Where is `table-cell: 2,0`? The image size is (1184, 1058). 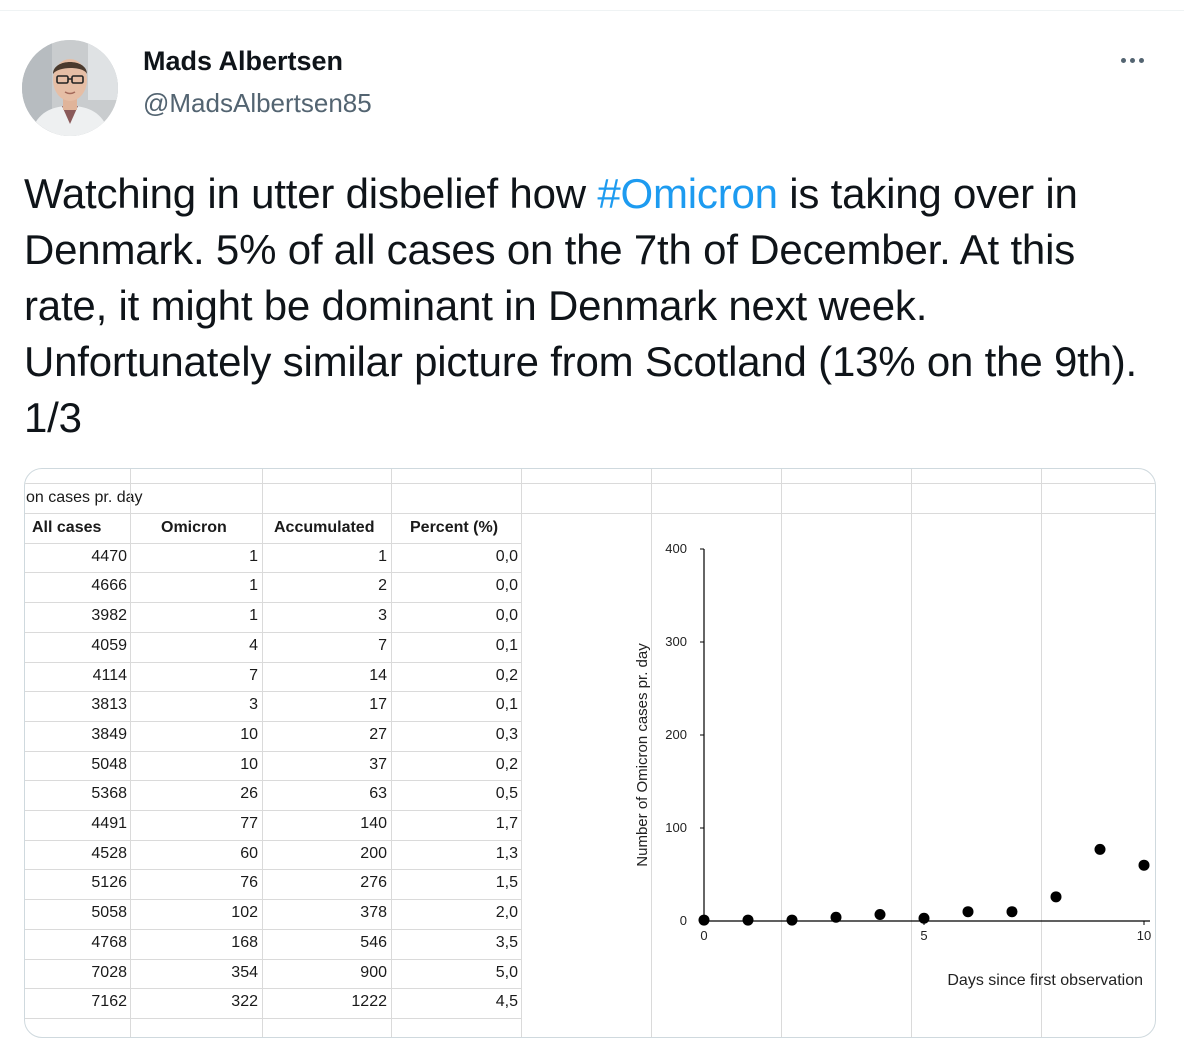 table-cell: 2,0 is located at coordinates (506, 912).